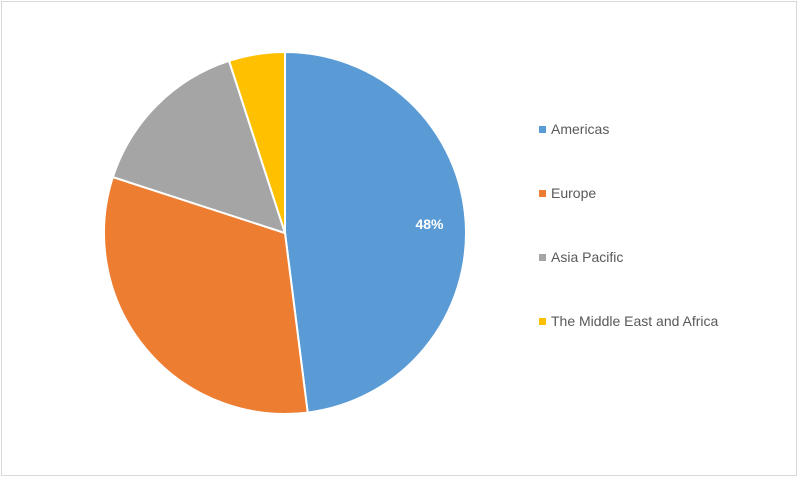 The image size is (800, 479). What do you see at coordinates (587, 257) in the screenshot?
I see `legend-label-asia-pacific: Asia Pacific` at bounding box center [587, 257].